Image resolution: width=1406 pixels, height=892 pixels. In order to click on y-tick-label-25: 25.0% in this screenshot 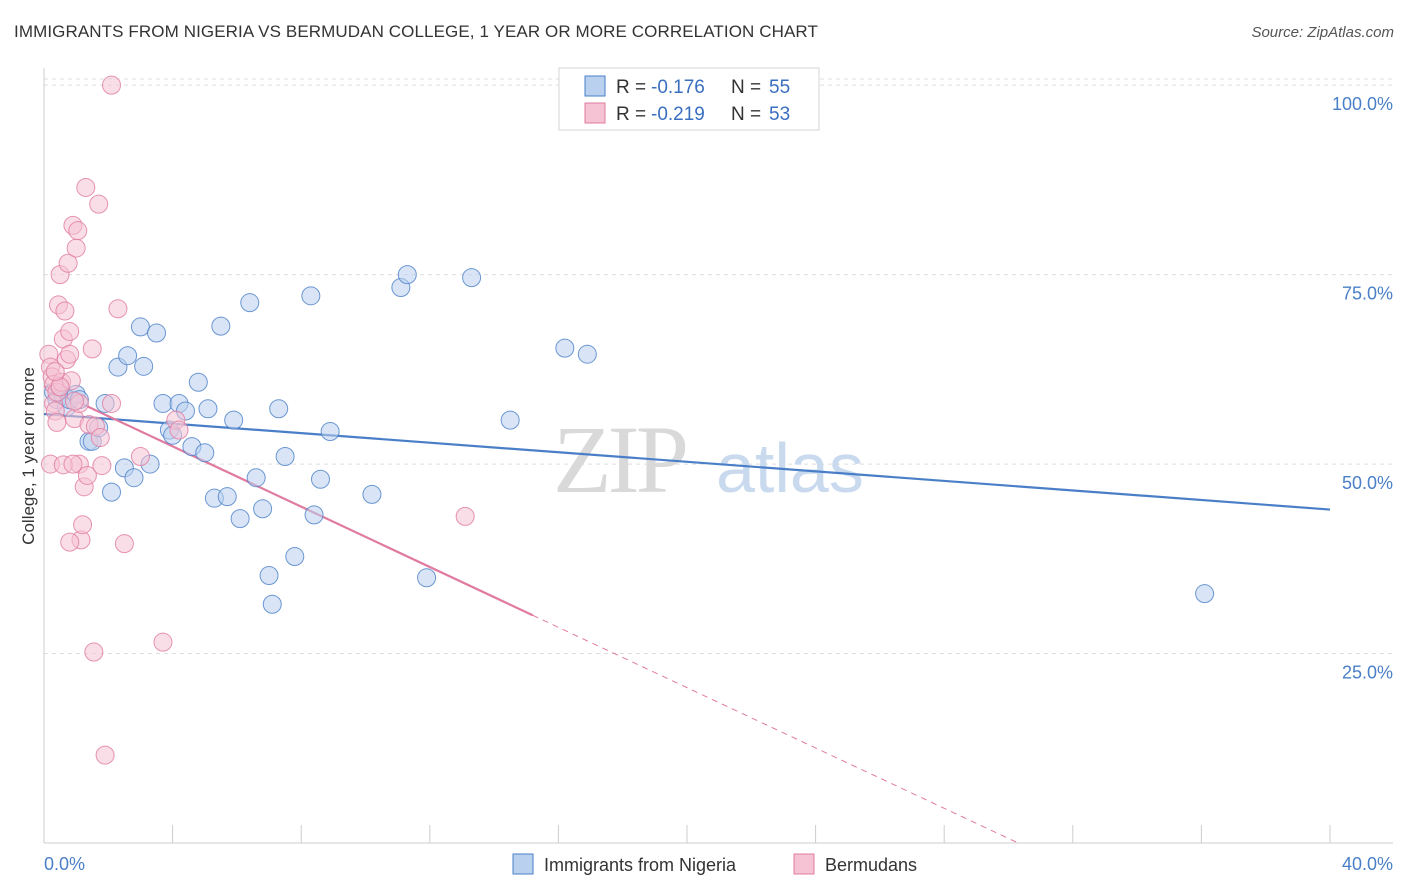, I will do `click(1367, 673)`.